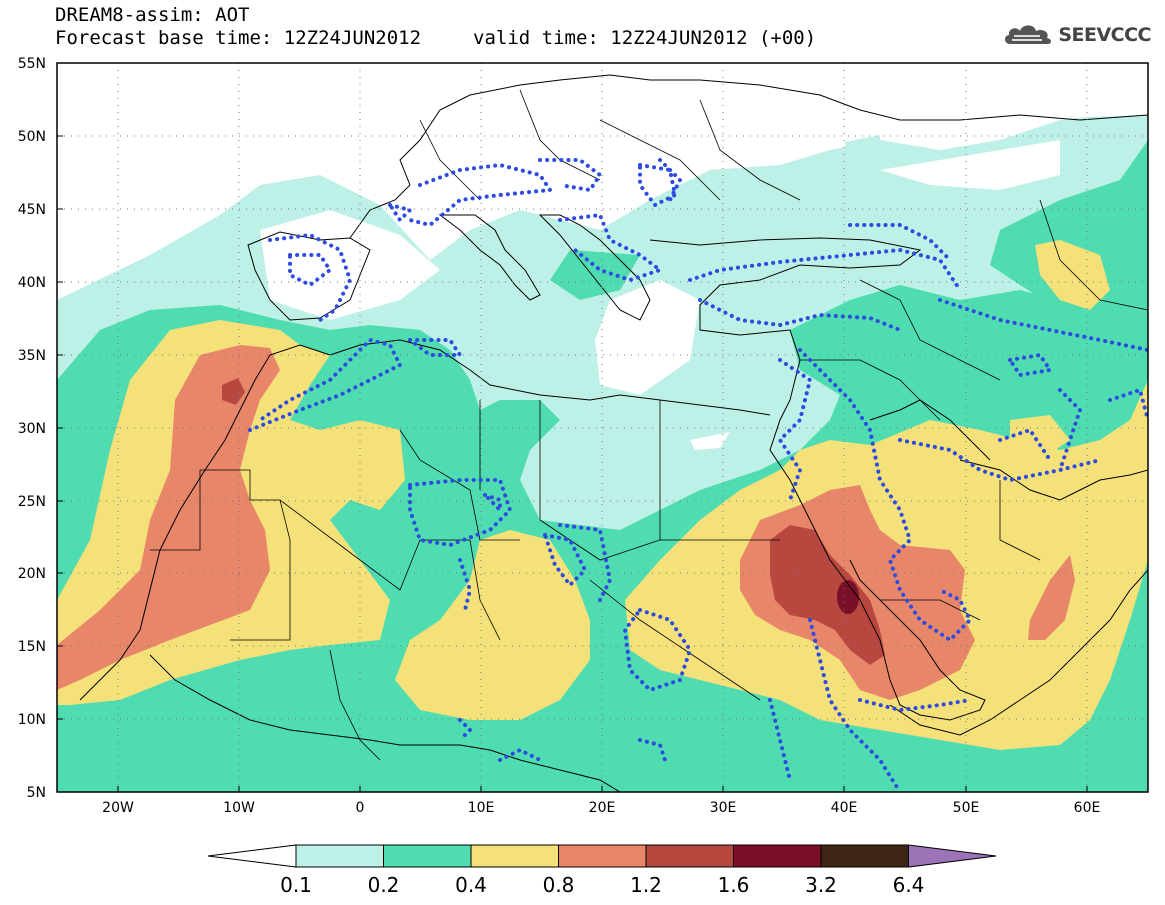 This screenshot has height=905, width=1165. I want to click on colorbar-upper-arrow, so click(952, 856).